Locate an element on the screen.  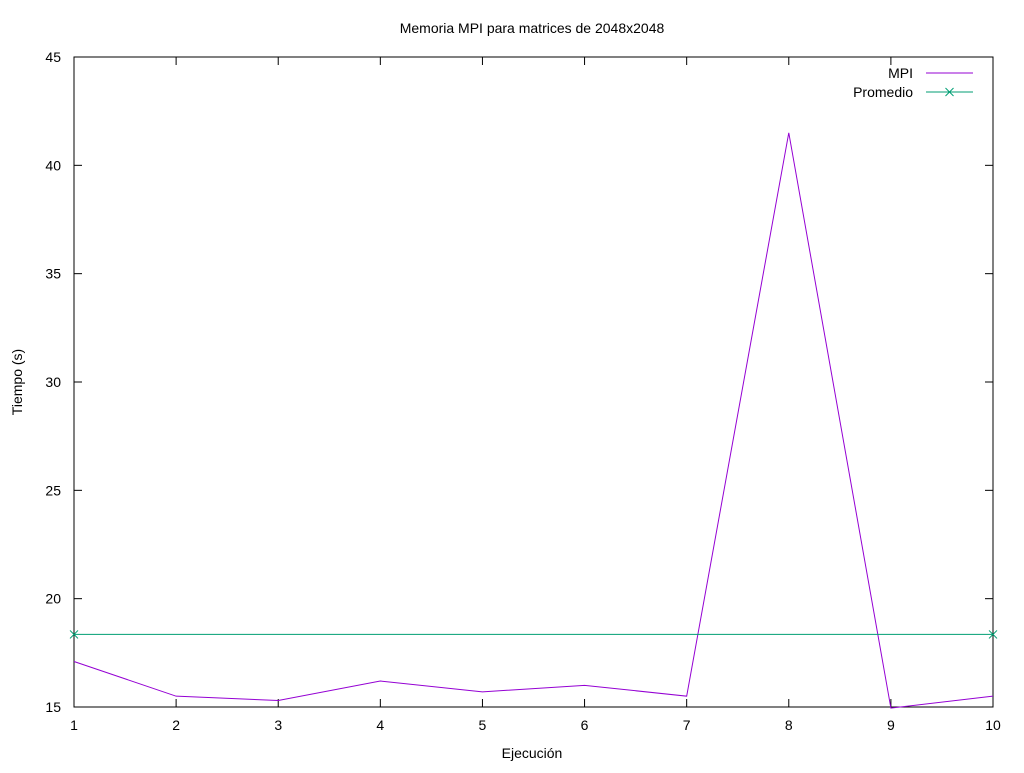
x-axis-label: Ejecución is located at coordinates (532, 753).